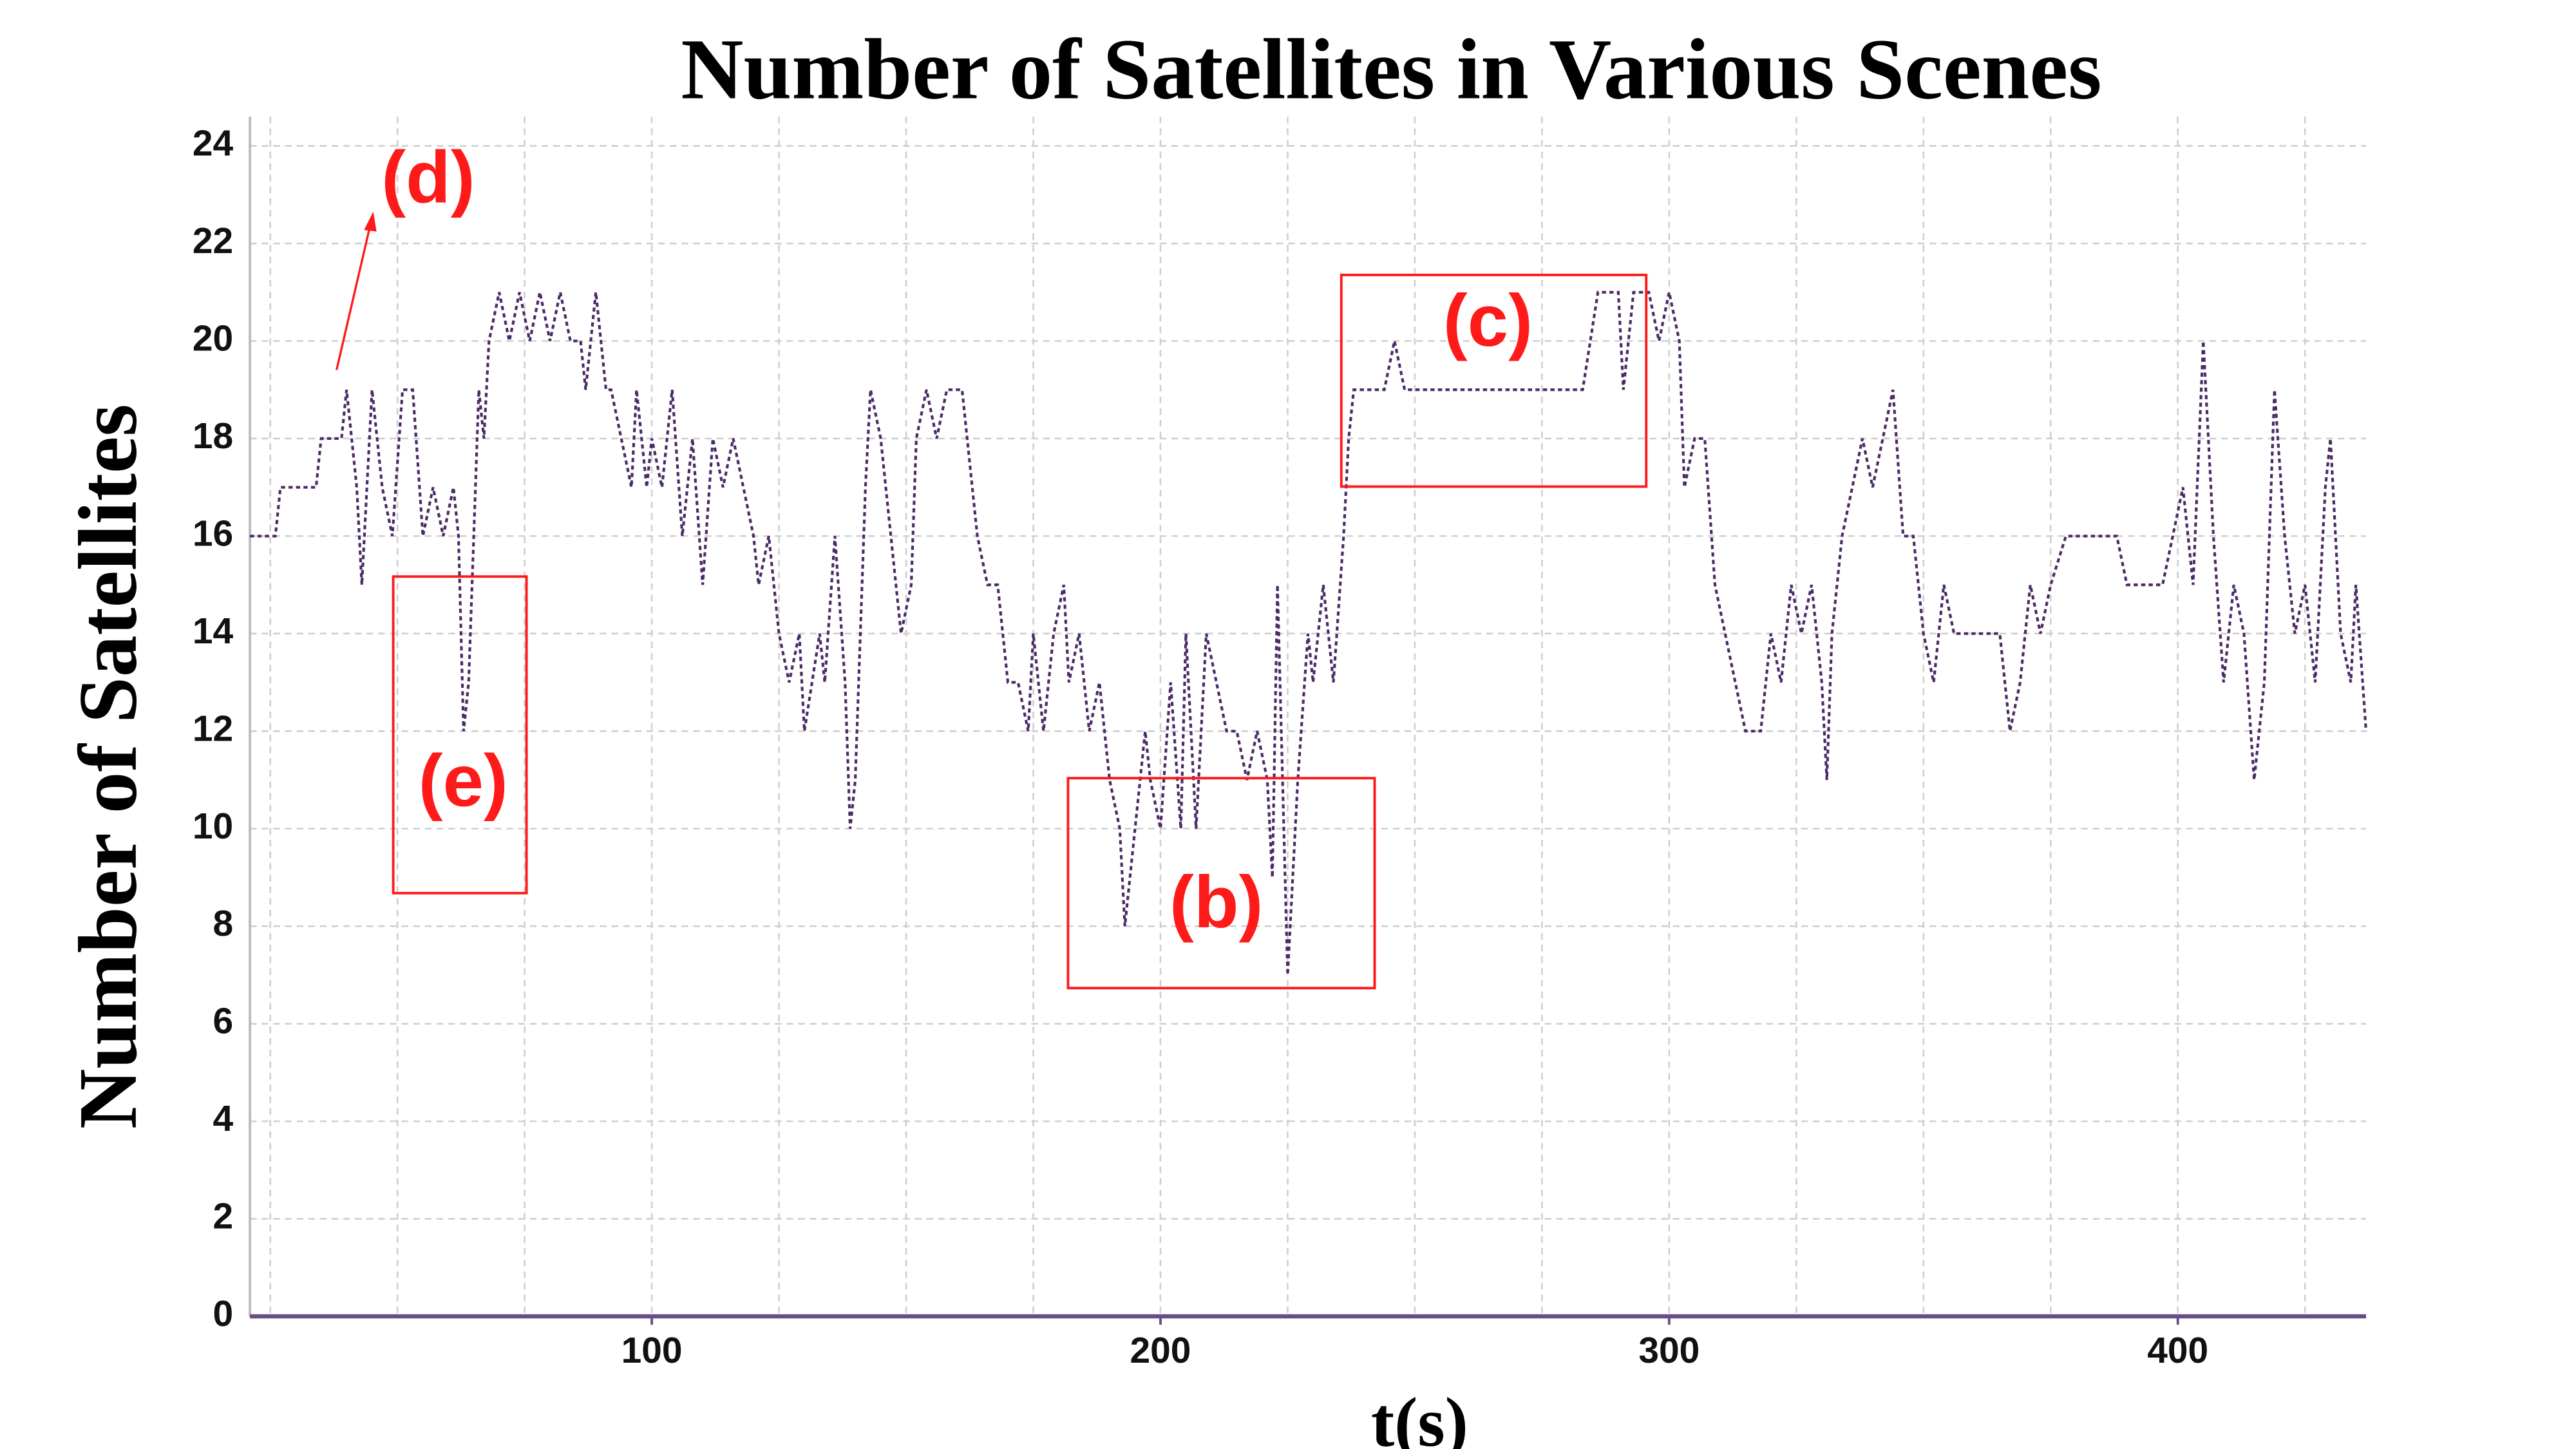 Image resolution: width=2576 pixels, height=1449 pixels. What do you see at coordinates (108, 766) in the screenshot?
I see `y-axis-label: Number of Satellites` at bounding box center [108, 766].